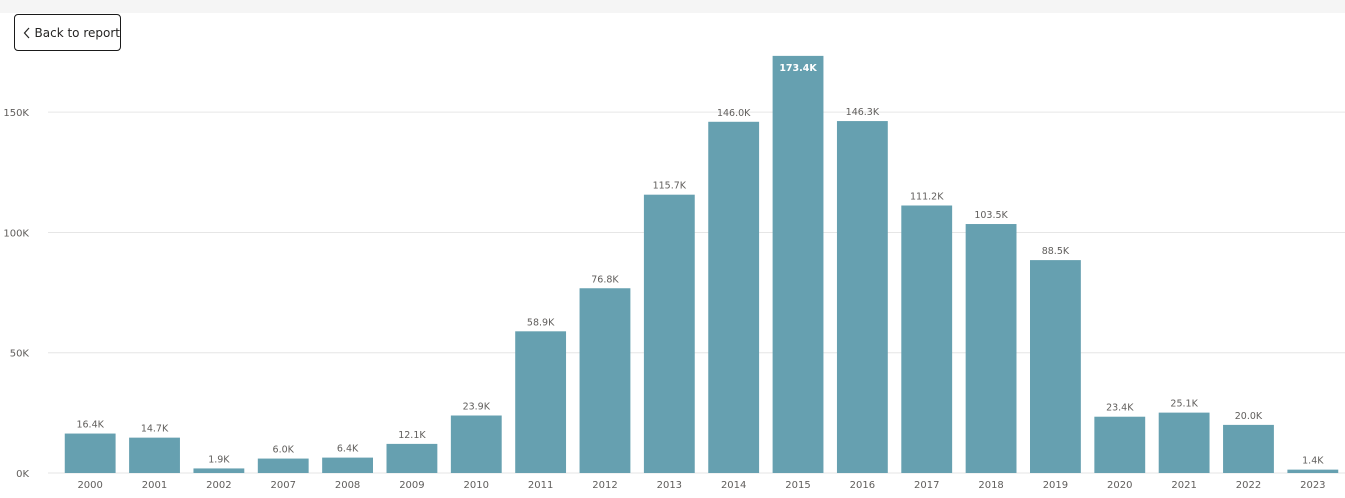  I want to click on x-tick-label: 2000, so click(89, 485).